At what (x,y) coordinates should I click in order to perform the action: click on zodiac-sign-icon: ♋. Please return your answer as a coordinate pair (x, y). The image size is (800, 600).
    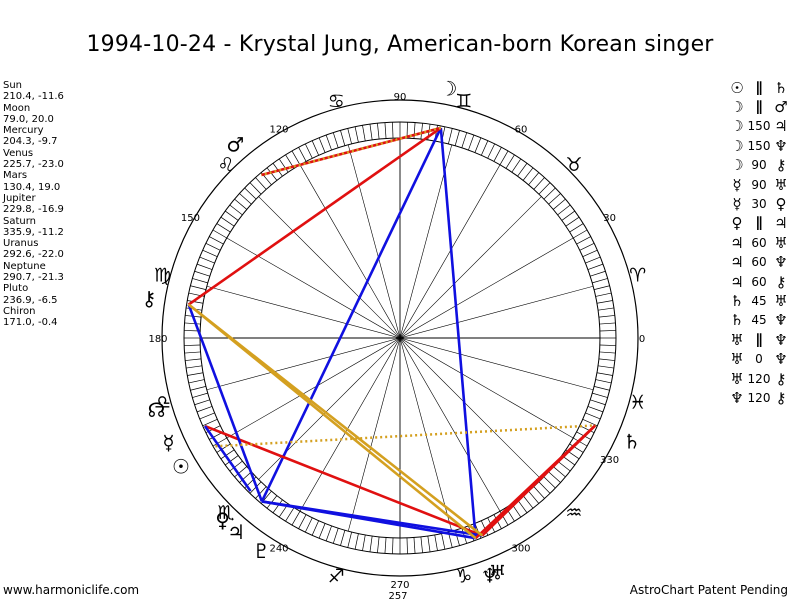
    Looking at the image, I should click on (336, 101).